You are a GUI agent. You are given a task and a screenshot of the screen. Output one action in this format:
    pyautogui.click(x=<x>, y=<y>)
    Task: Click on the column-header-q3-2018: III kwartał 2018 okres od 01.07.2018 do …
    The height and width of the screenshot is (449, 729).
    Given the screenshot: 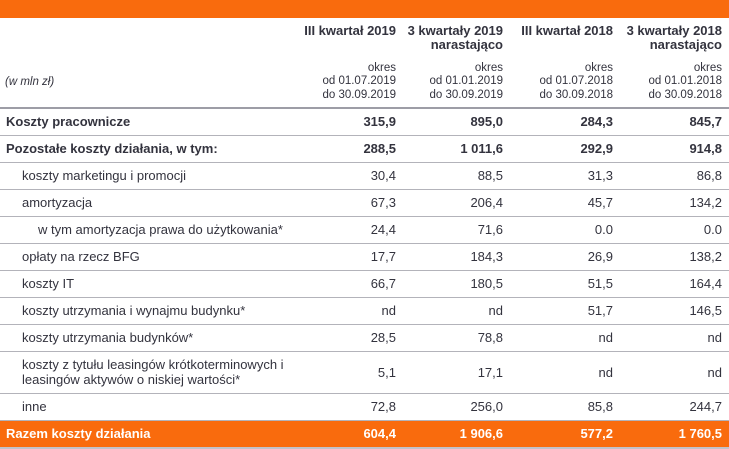 What is the action you would take?
    pyautogui.click(x=565, y=63)
    